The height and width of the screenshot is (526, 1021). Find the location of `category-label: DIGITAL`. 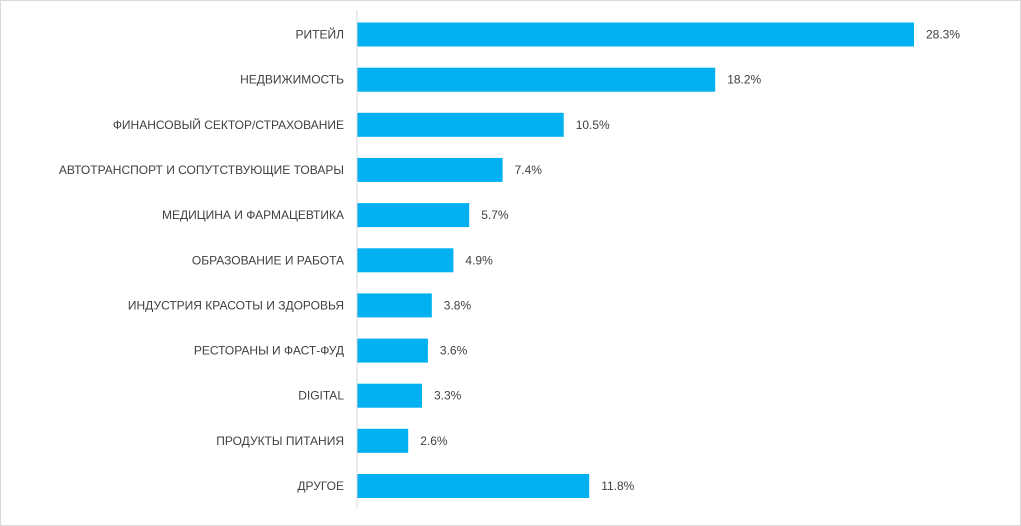

category-label: DIGITAL is located at coordinates (321, 396).